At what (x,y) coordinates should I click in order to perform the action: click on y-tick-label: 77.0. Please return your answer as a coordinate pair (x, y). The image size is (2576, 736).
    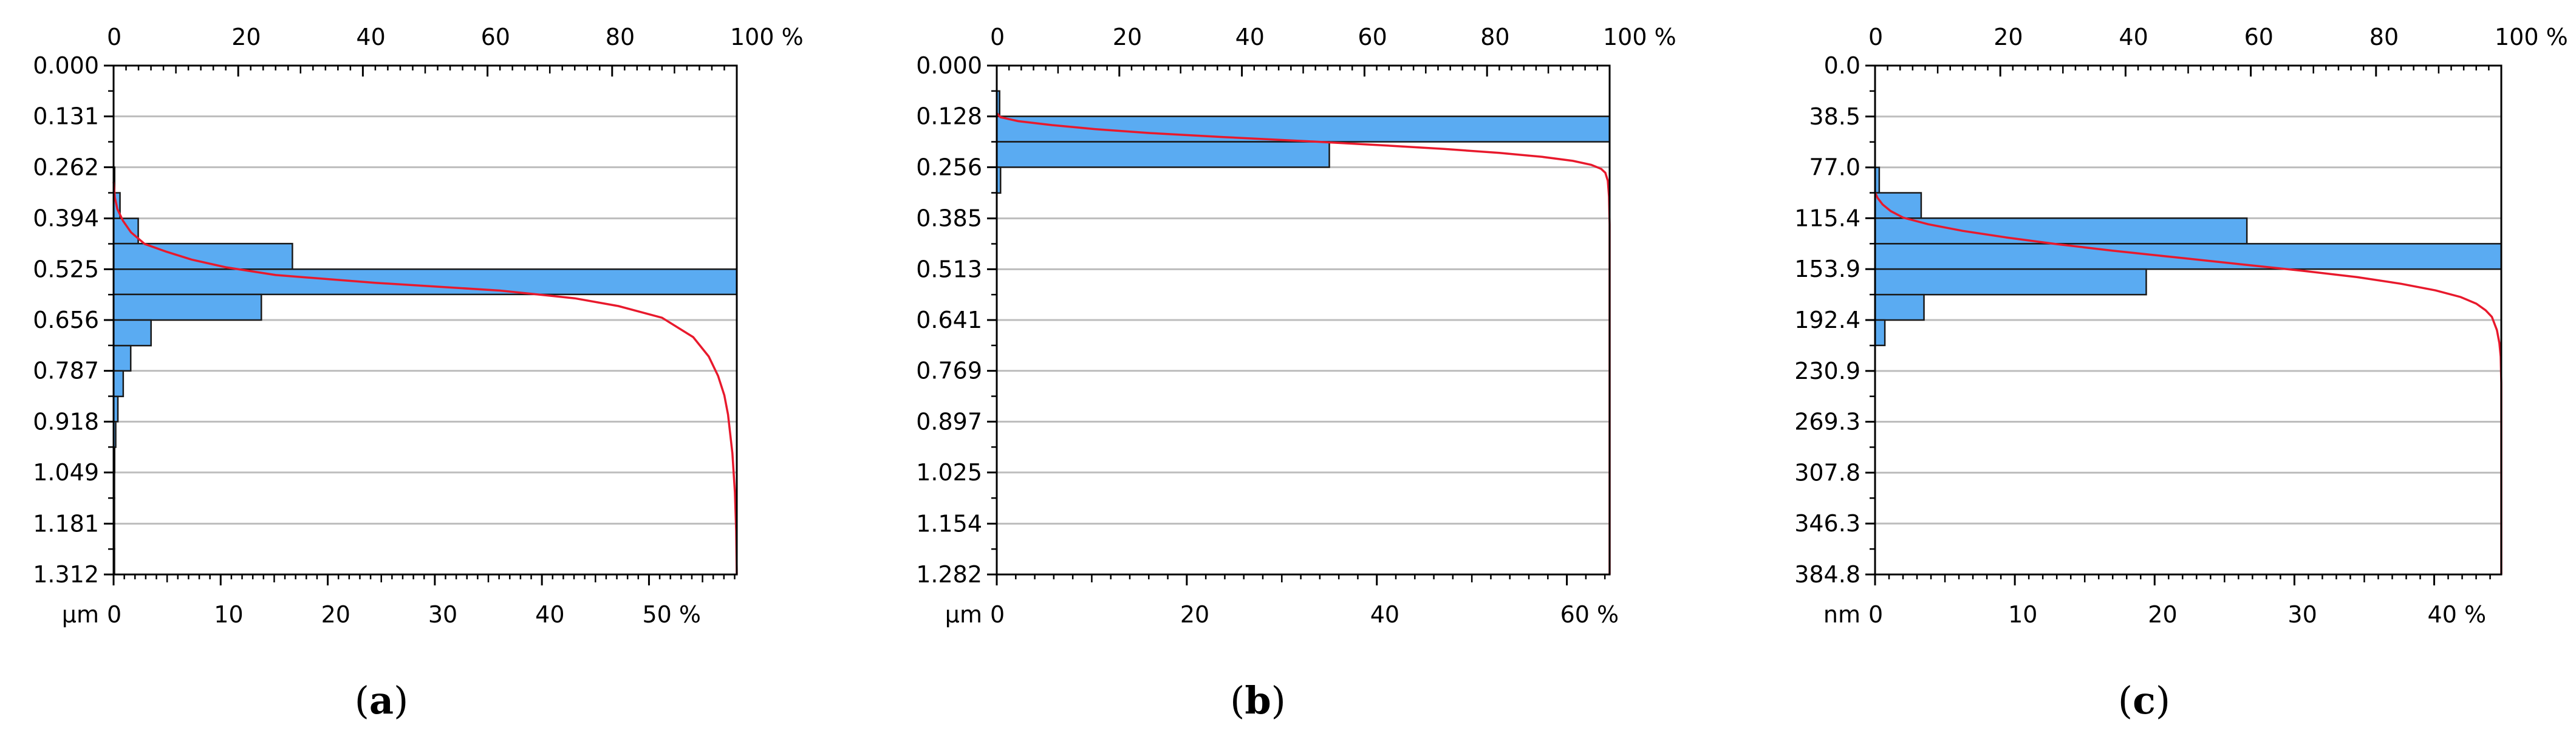
    Looking at the image, I should click on (1834, 168).